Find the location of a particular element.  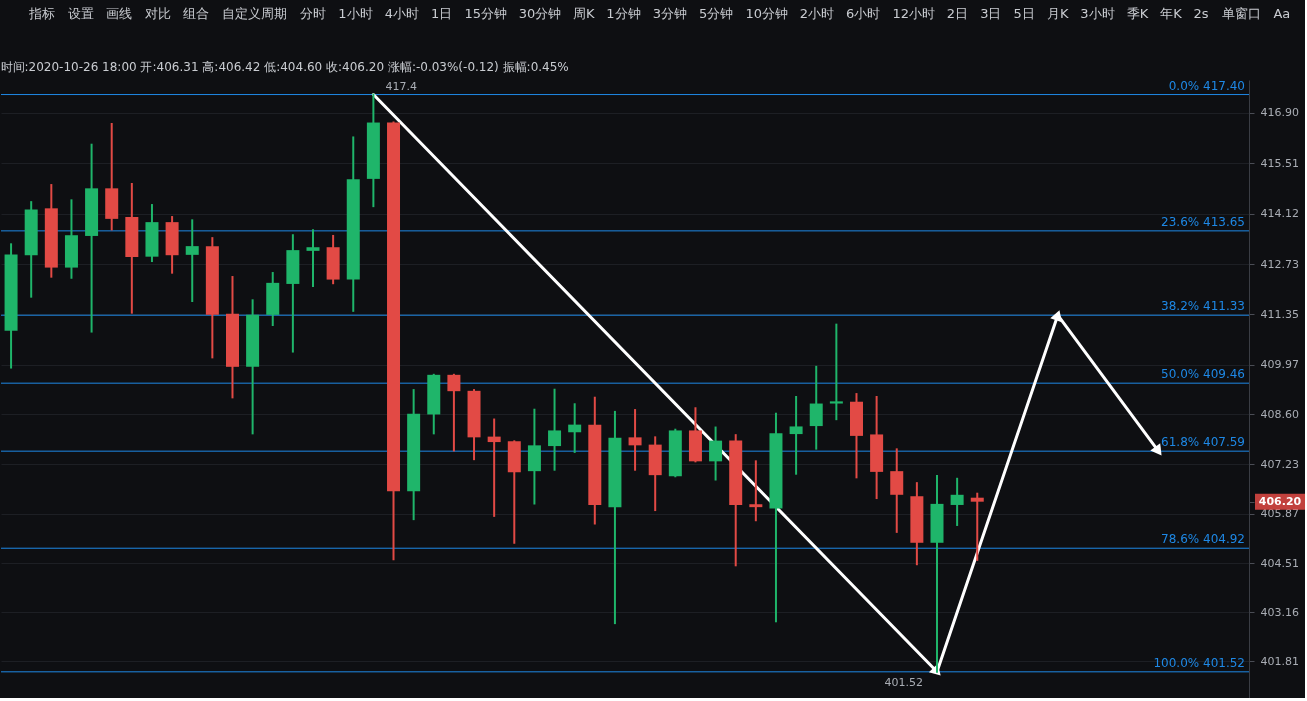

text: 15分钟 is located at coordinates (486, 13).